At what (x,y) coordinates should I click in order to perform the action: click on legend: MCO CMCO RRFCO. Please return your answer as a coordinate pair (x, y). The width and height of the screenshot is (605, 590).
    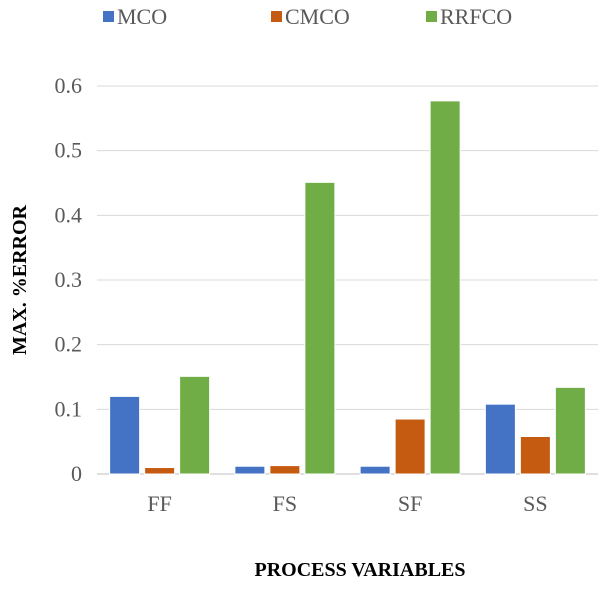
    Looking at the image, I should click on (307, 16).